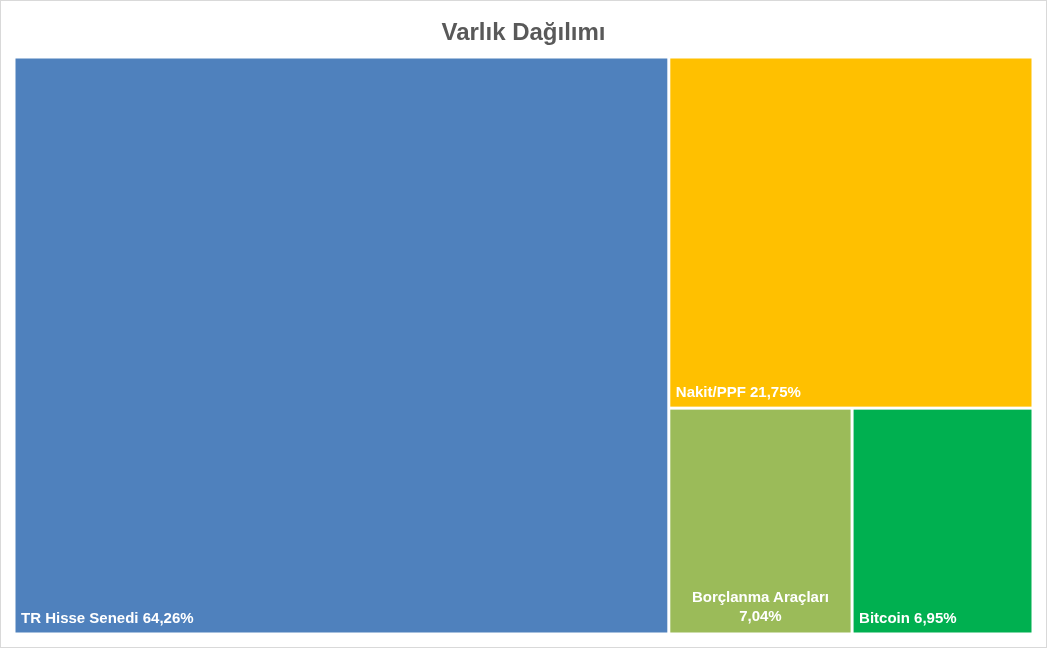 The image size is (1047, 648). What do you see at coordinates (775, 392) in the screenshot?
I see `data-label: 21,75%` at bounding box center [775, 392].